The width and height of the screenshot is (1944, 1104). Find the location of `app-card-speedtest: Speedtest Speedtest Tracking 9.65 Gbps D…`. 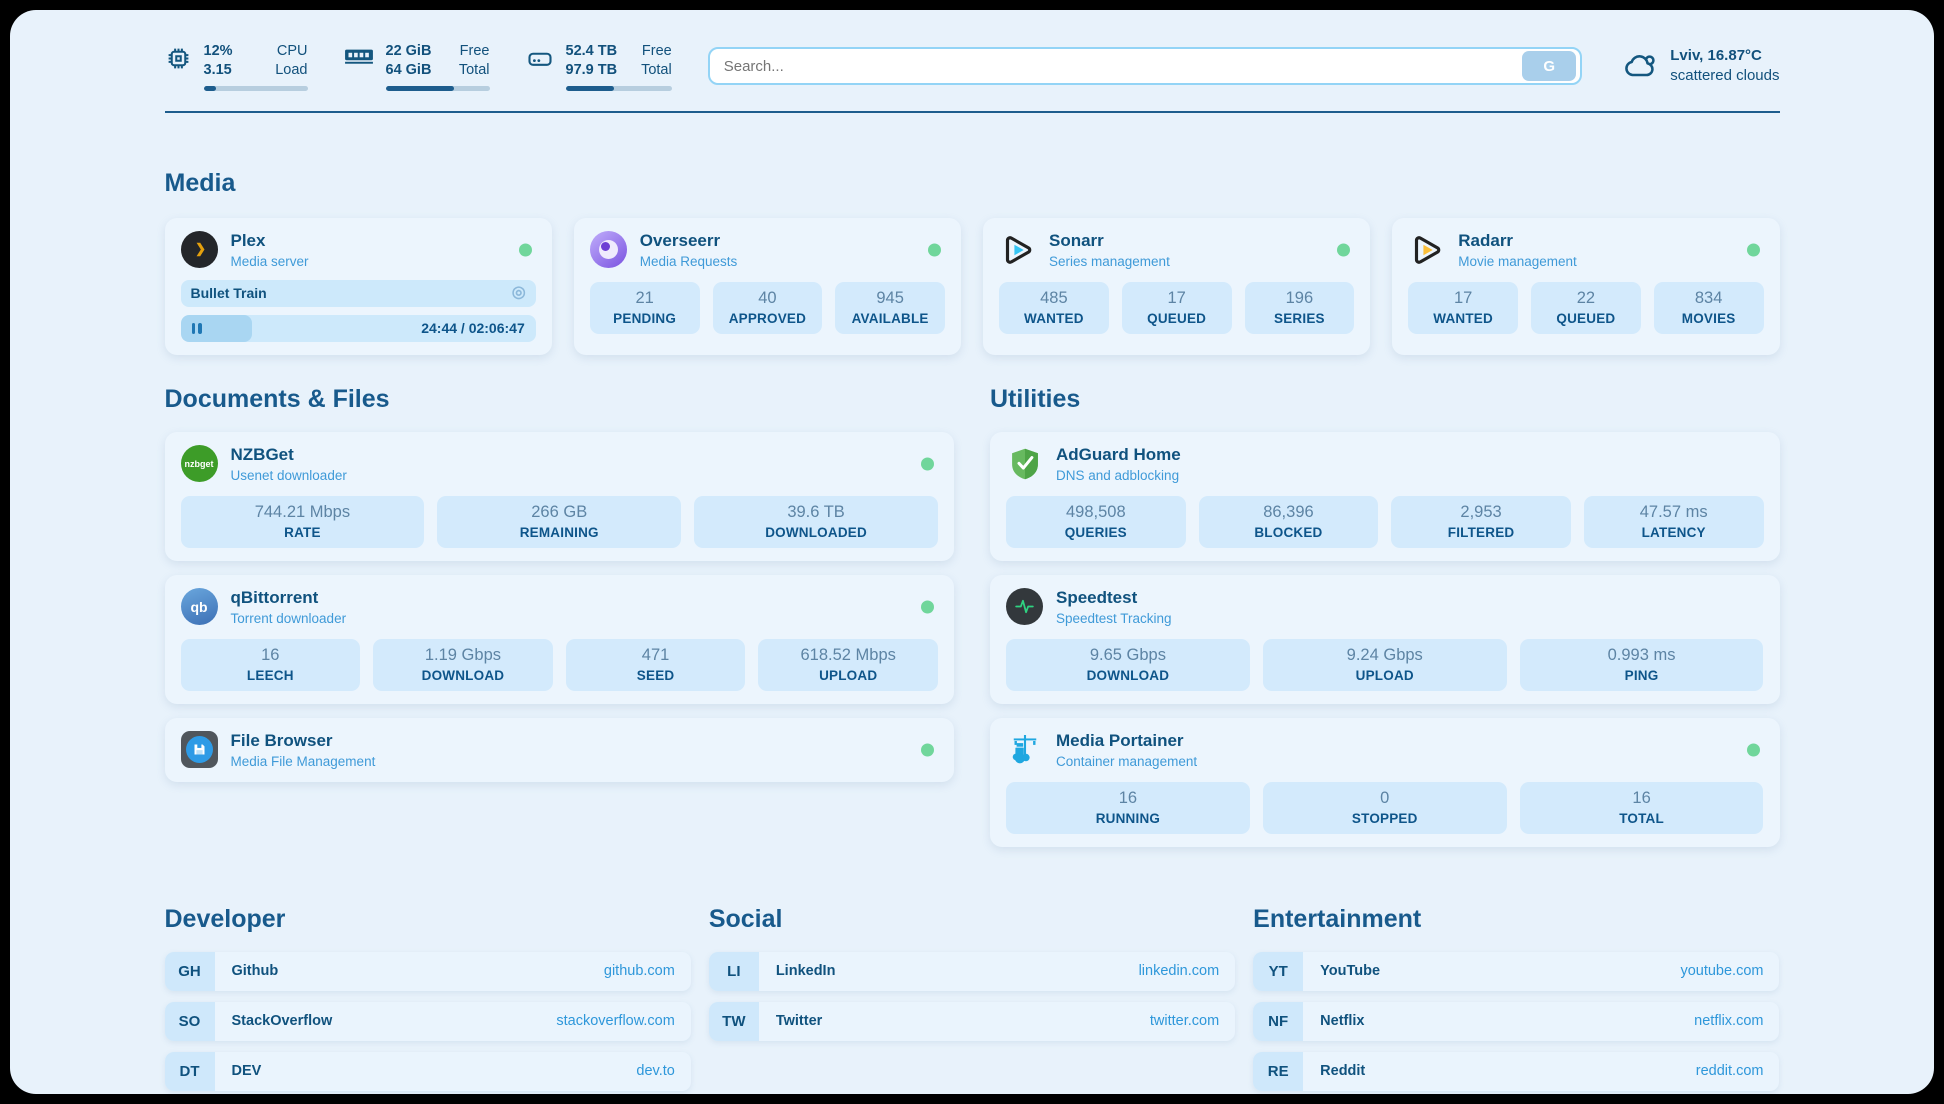

app-card-speedtest: Speedtest Speedtest Tracking 9.65 Gbps D… is located at coordinates (1385, 639).